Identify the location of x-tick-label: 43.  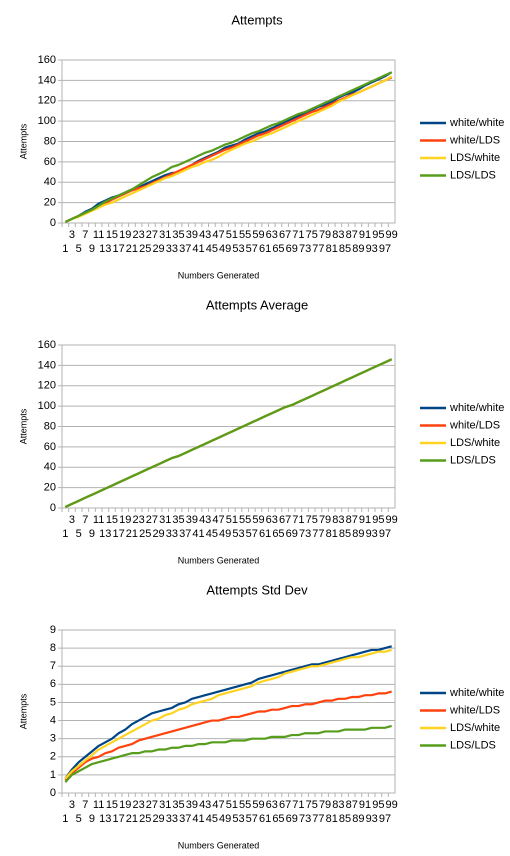
(205, 520).